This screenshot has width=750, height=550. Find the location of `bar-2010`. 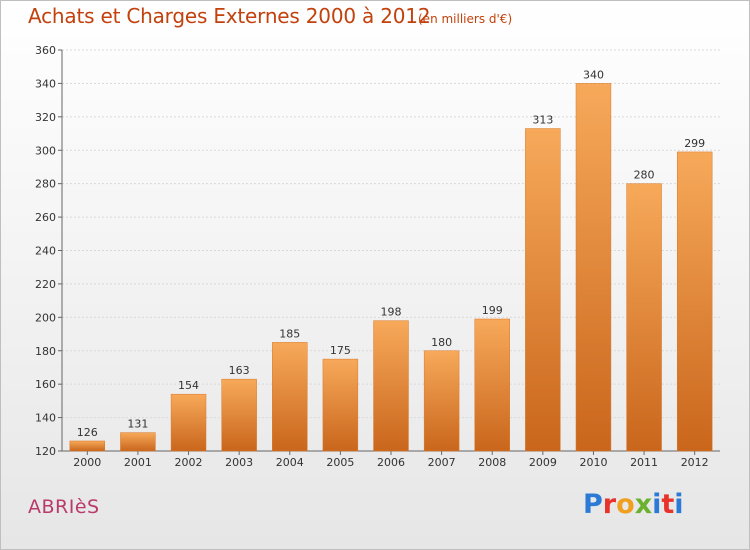

bar-2010 is located at coordinates (593, 267).